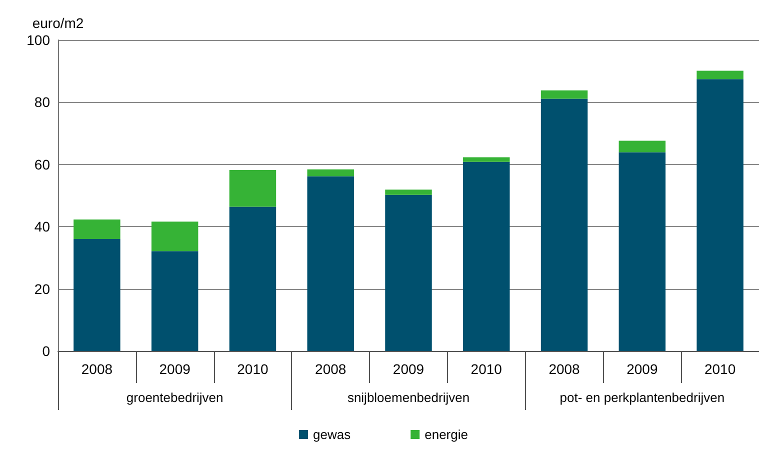  I want to click on text: pot- en perkplantenbedrijven, so click(642, 397).